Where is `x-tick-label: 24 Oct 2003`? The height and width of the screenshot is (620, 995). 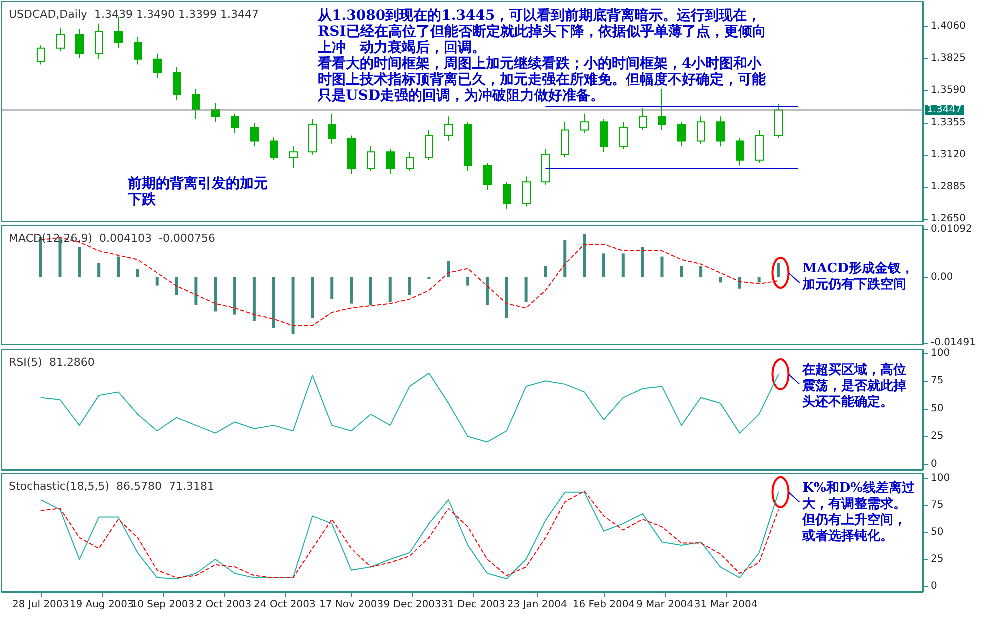
x-tick-label: 24 Oct 2003 is located at coordinates (285, 605).